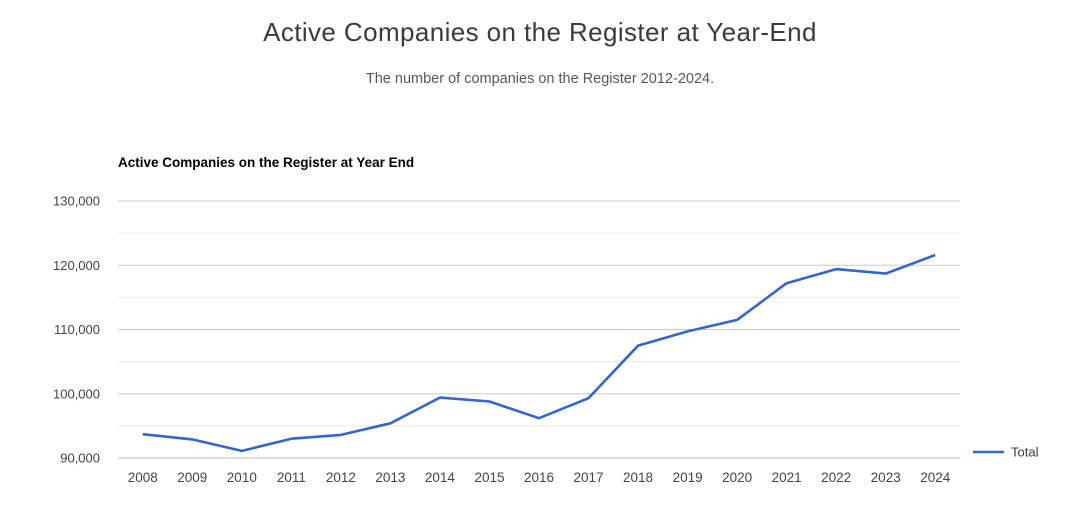 This screenshot has width=1080, height=524. Describe the element at coordinates (291, 477) in the screenshot. I see `x-axis-tick-label: 2011` at that location.